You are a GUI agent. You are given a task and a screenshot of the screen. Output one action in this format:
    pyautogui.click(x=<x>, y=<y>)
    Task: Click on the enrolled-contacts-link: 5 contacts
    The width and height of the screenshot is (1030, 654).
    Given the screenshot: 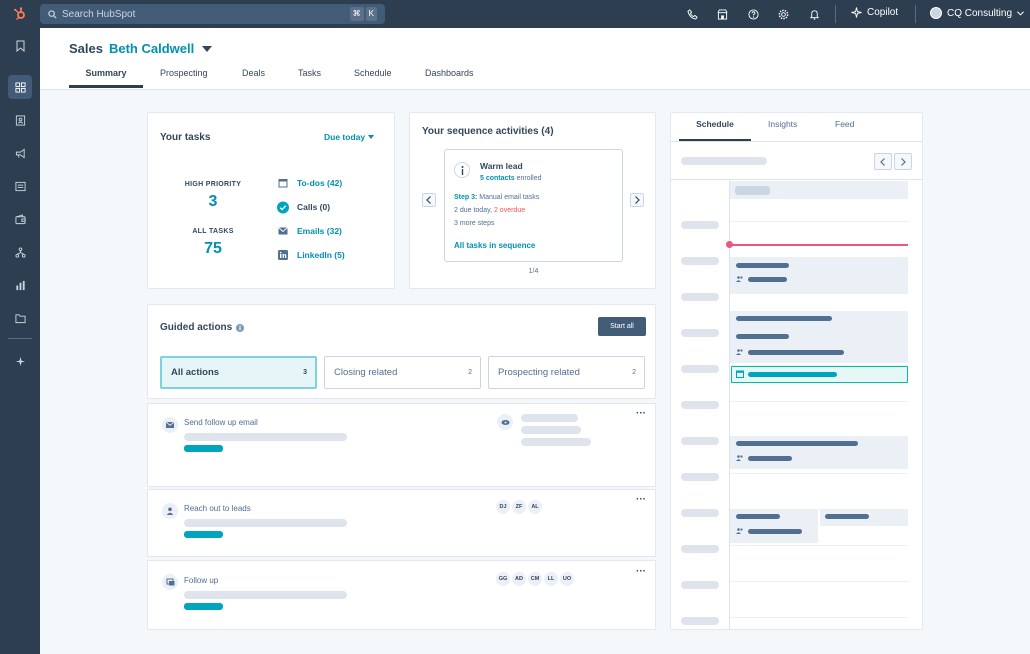 What is the action you would take?
    pyautogui.click(x=497, y=178)
    